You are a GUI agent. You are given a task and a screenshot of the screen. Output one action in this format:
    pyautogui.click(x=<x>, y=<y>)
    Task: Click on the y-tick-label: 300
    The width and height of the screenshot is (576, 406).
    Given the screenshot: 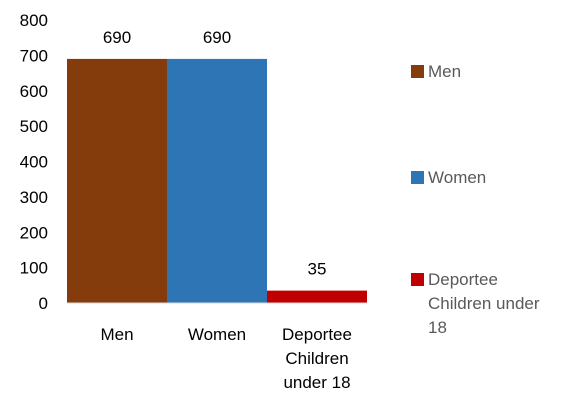 What is the action you would take?
    pyautogui.click(x=34, y=197)
    